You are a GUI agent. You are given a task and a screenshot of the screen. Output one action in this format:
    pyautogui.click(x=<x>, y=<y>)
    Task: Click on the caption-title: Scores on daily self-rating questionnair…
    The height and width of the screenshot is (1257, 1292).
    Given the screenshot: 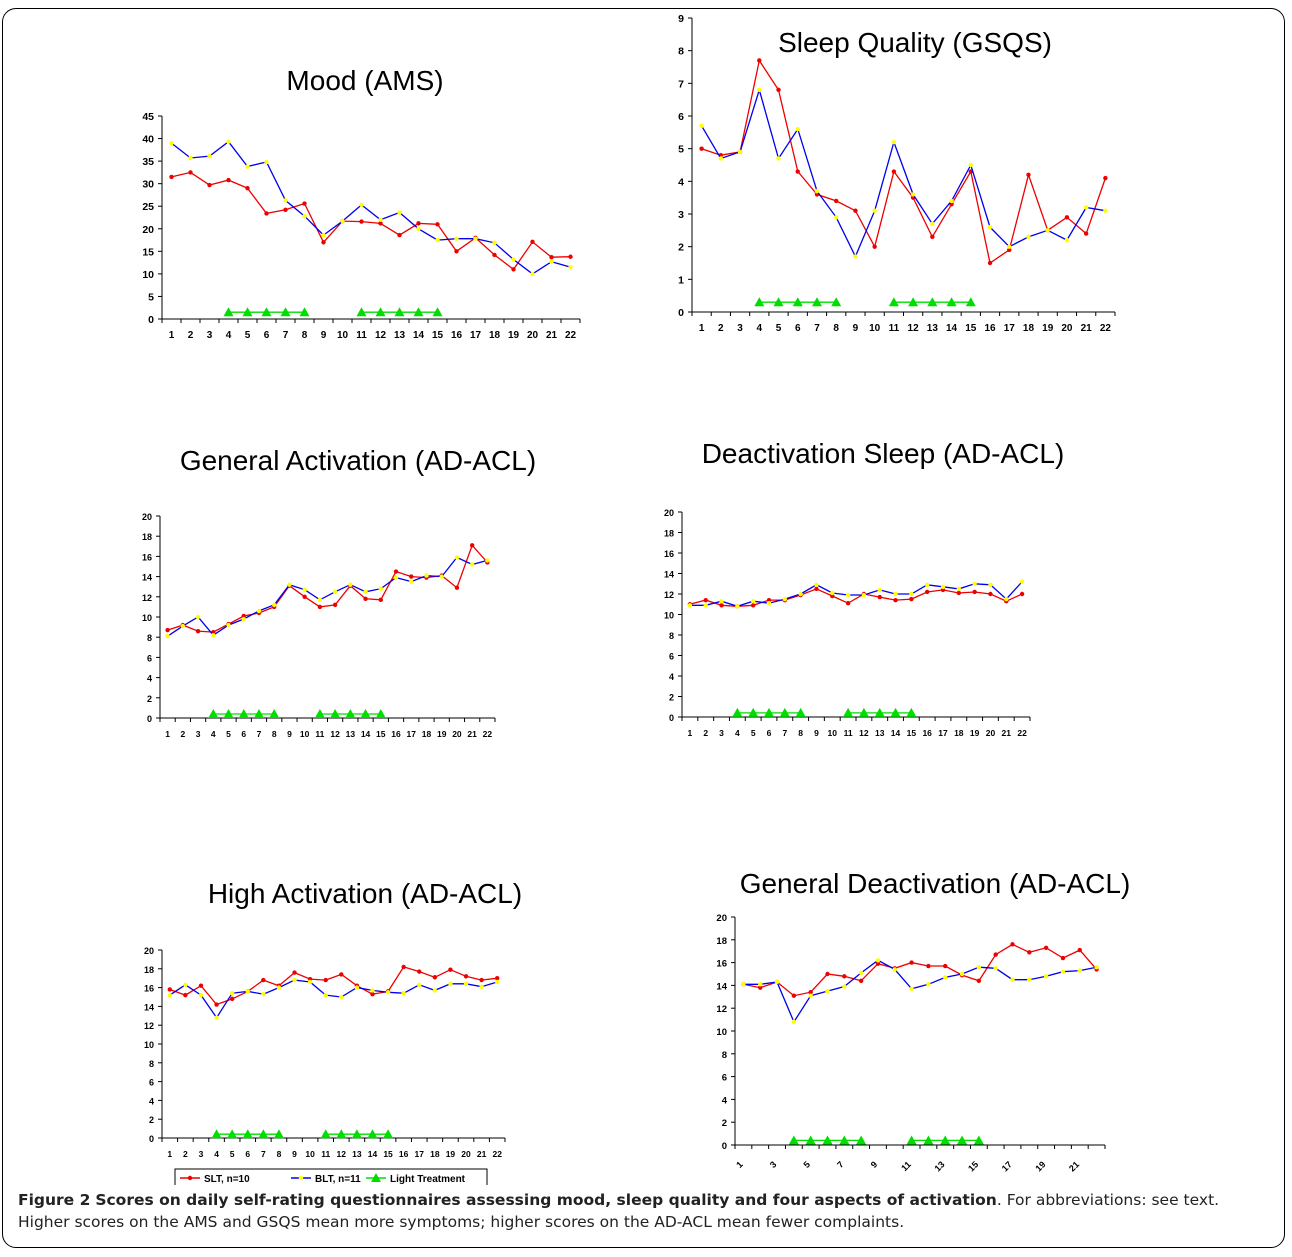 What is the action you would take?
    pyautogui.click(x=546, y=1200)
    